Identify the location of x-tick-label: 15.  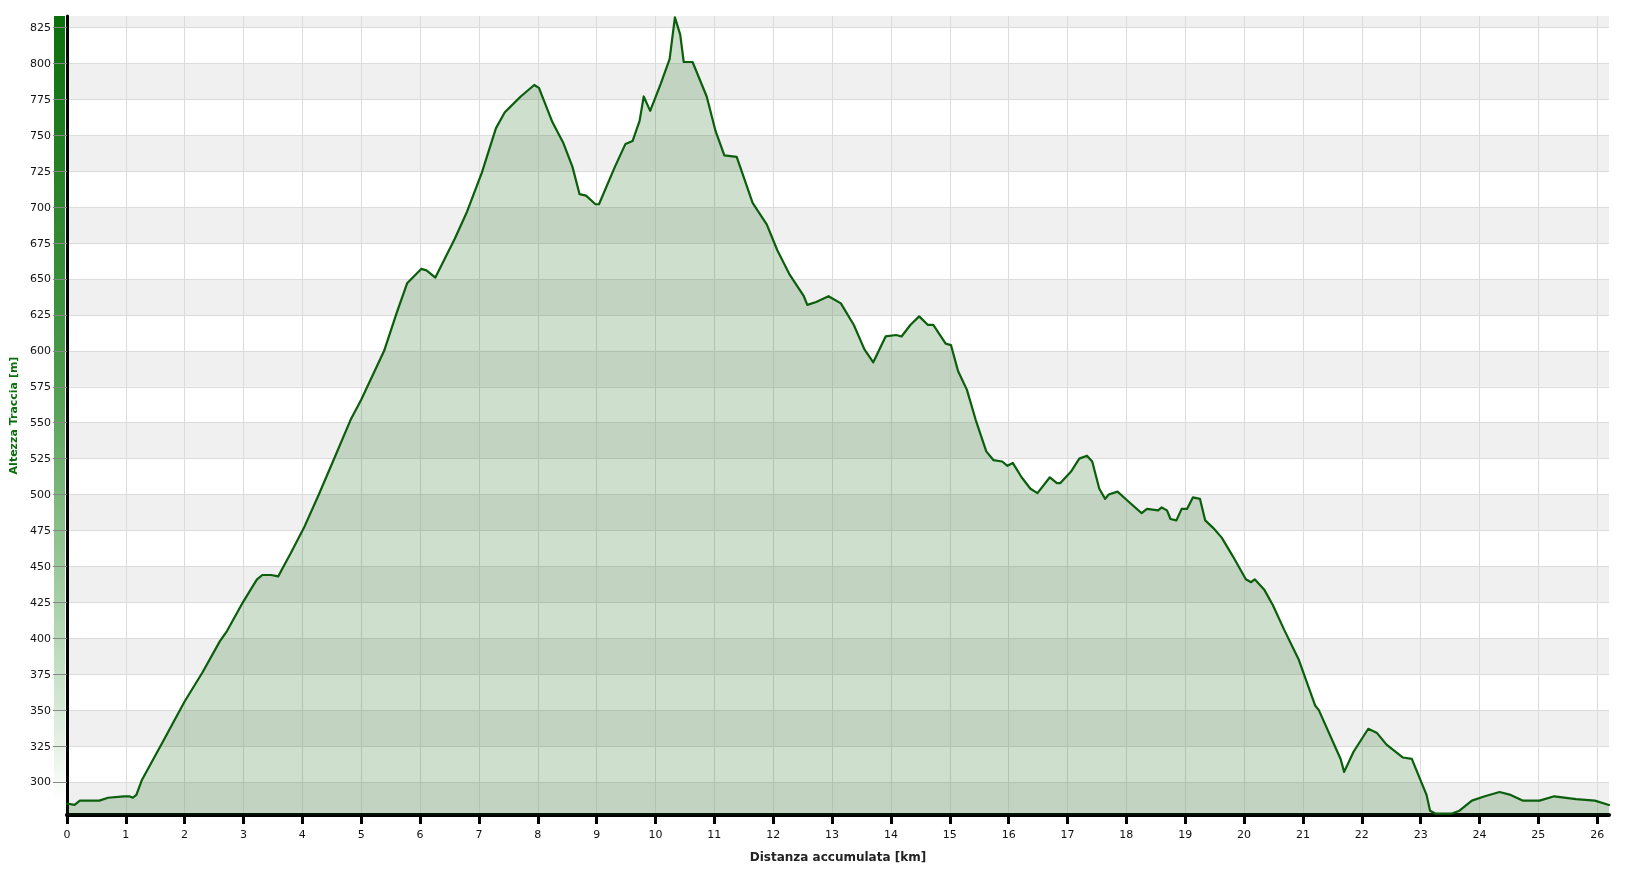
(949, 834).